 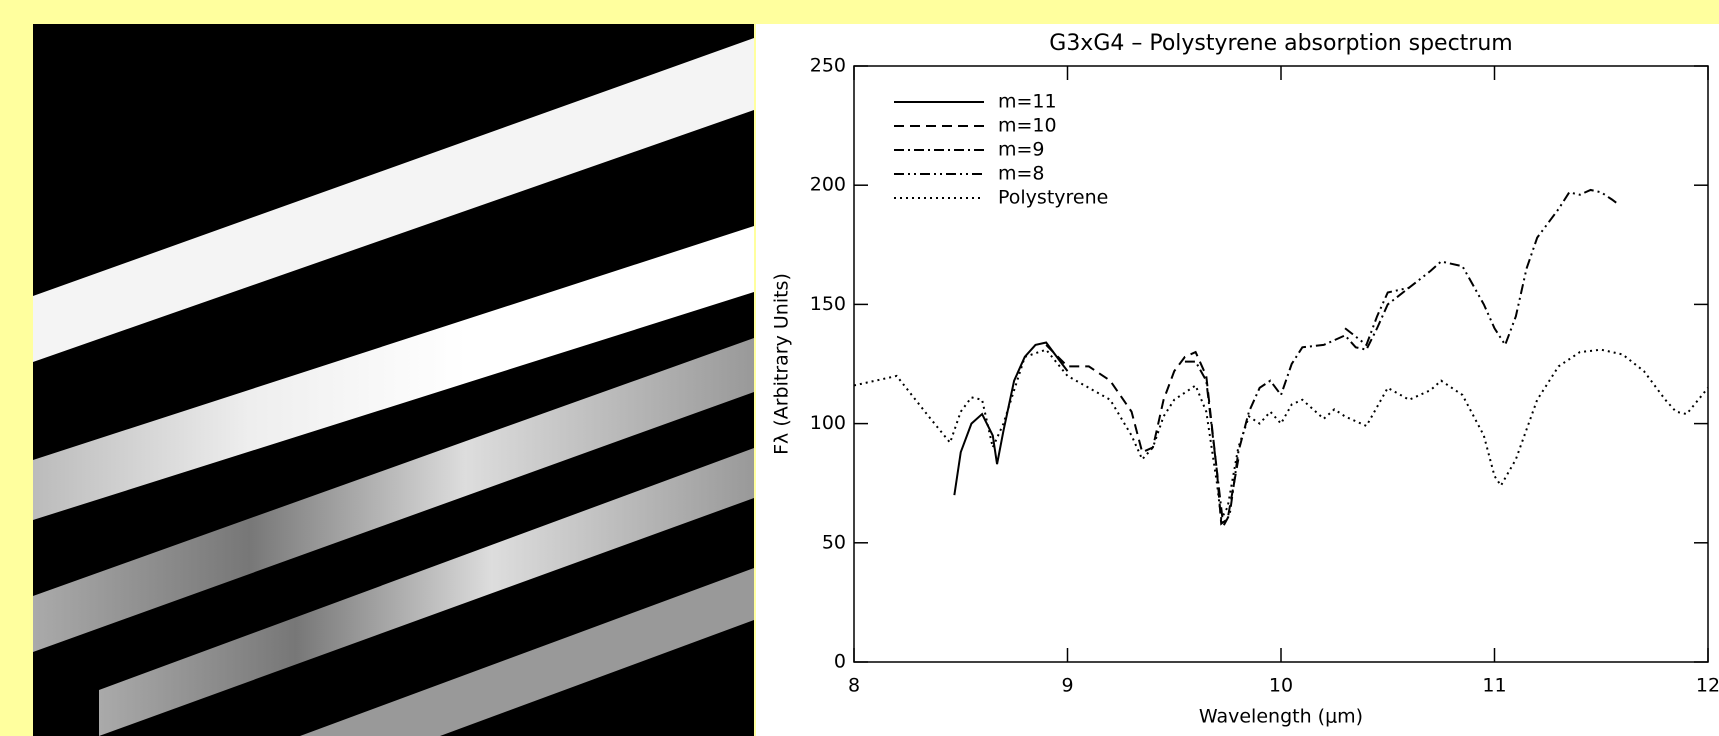 I want to click on x-tick-label: 11, so click(x=1494, y=686).